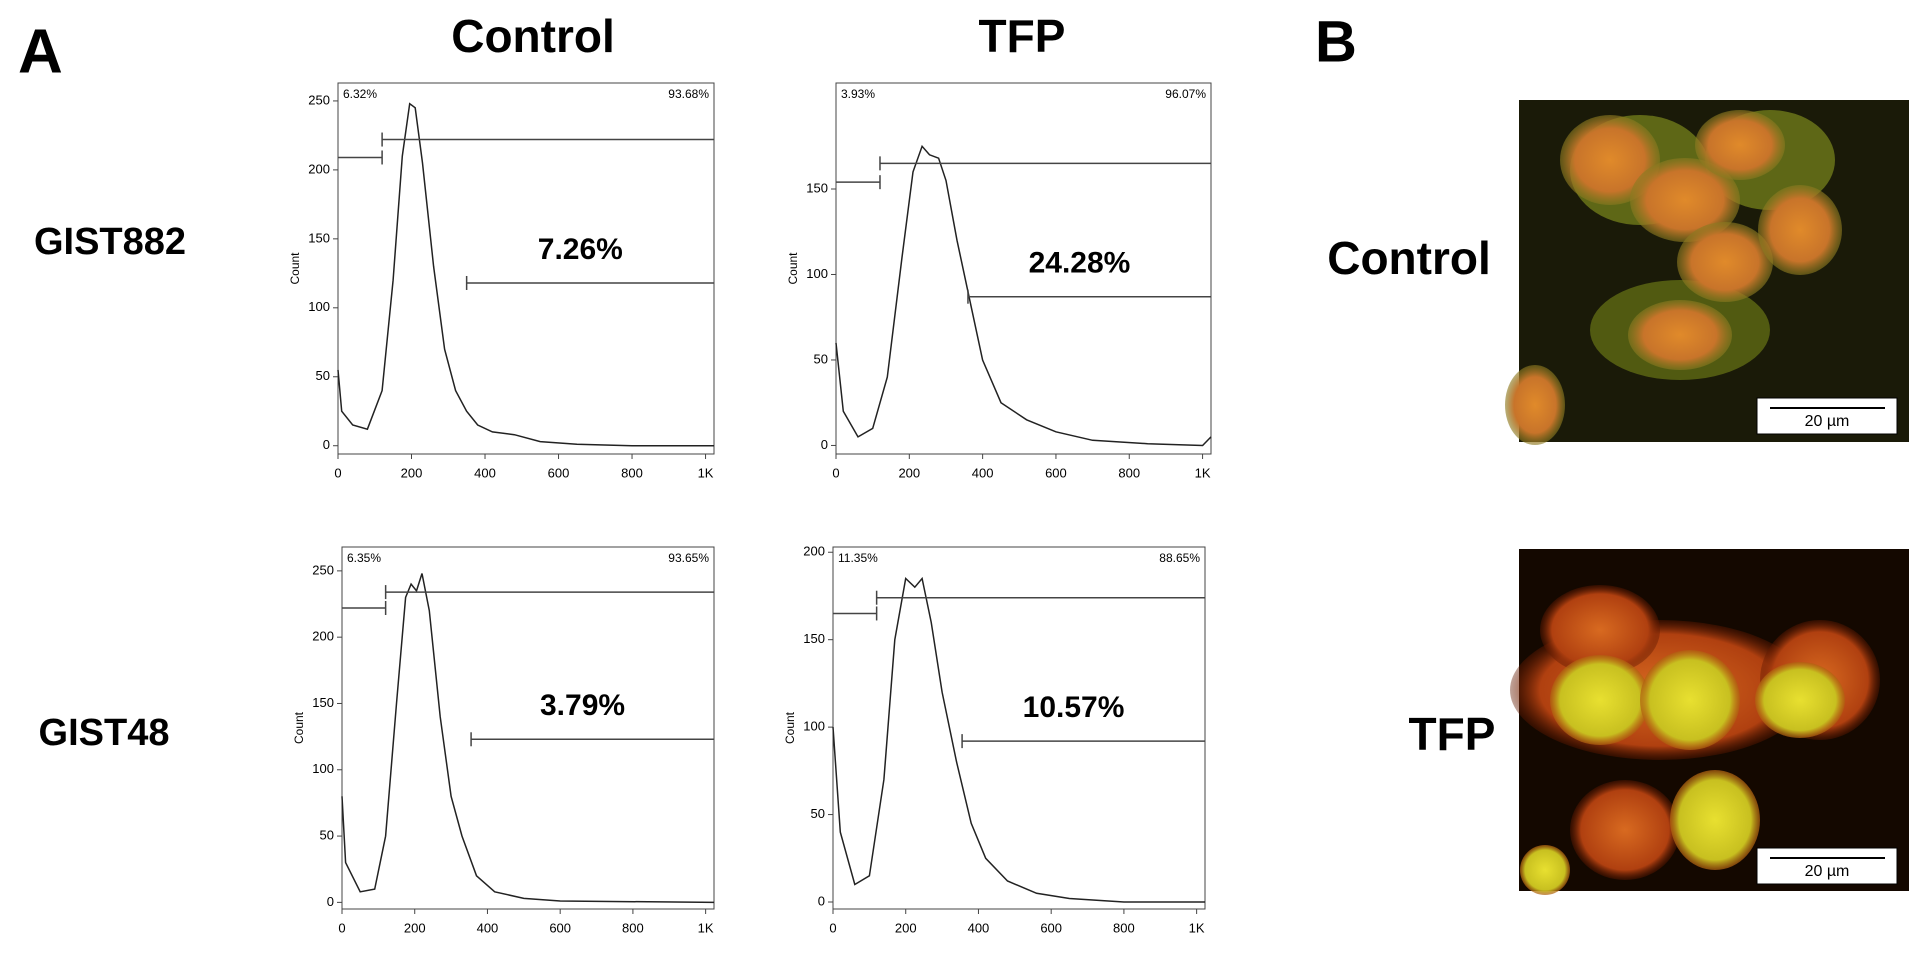 Image resolution: width=1913 pixels, height=961 pixels. I want to click on gate-label: 11.35%, so click(858, 558).